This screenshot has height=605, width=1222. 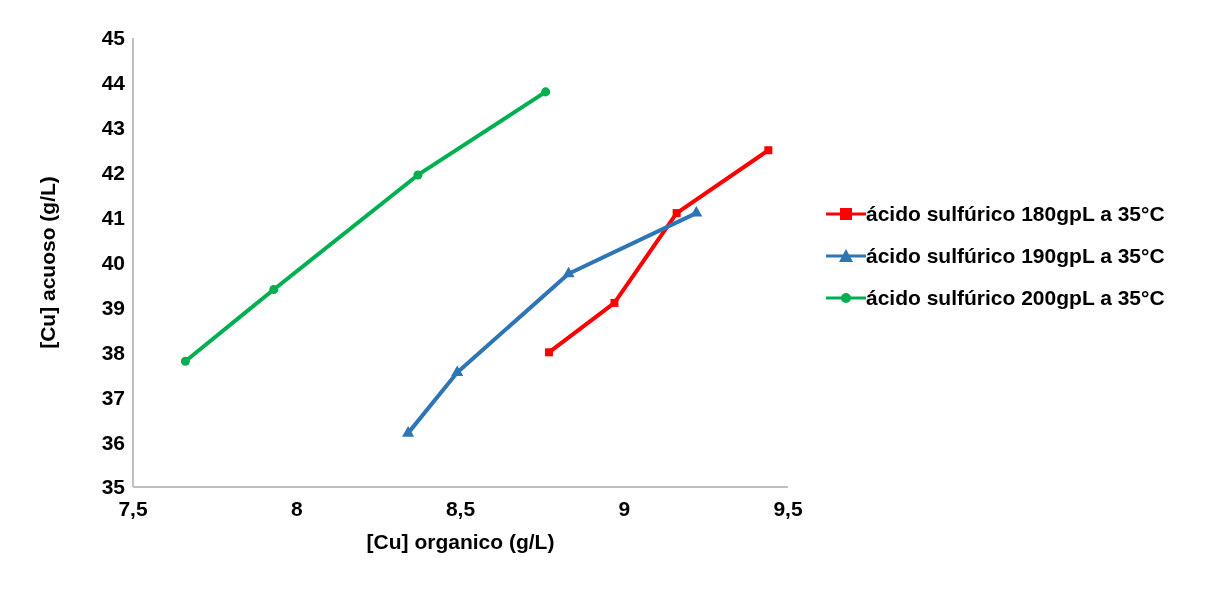 What do you see at coordinates (113, 487) in the screenshot?
I see `y-tick-label: 35` at bounding box center [113, 487].